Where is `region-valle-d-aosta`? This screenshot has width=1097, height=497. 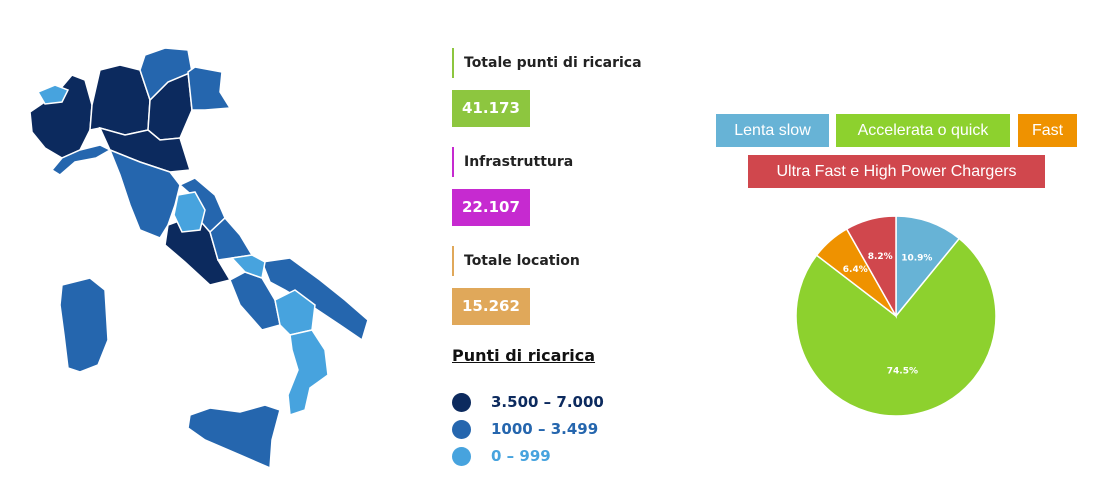 region-valle-d-aosta is located at coordinates (53, 94).